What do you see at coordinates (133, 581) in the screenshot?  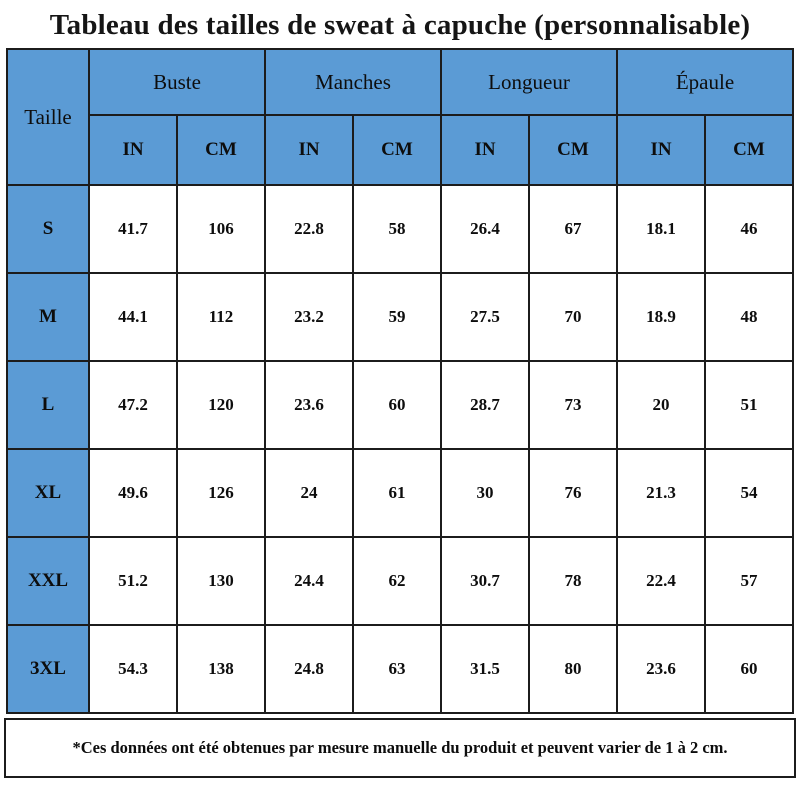 I see `measurement-value: 51.2` at bounding box center [133, 581].